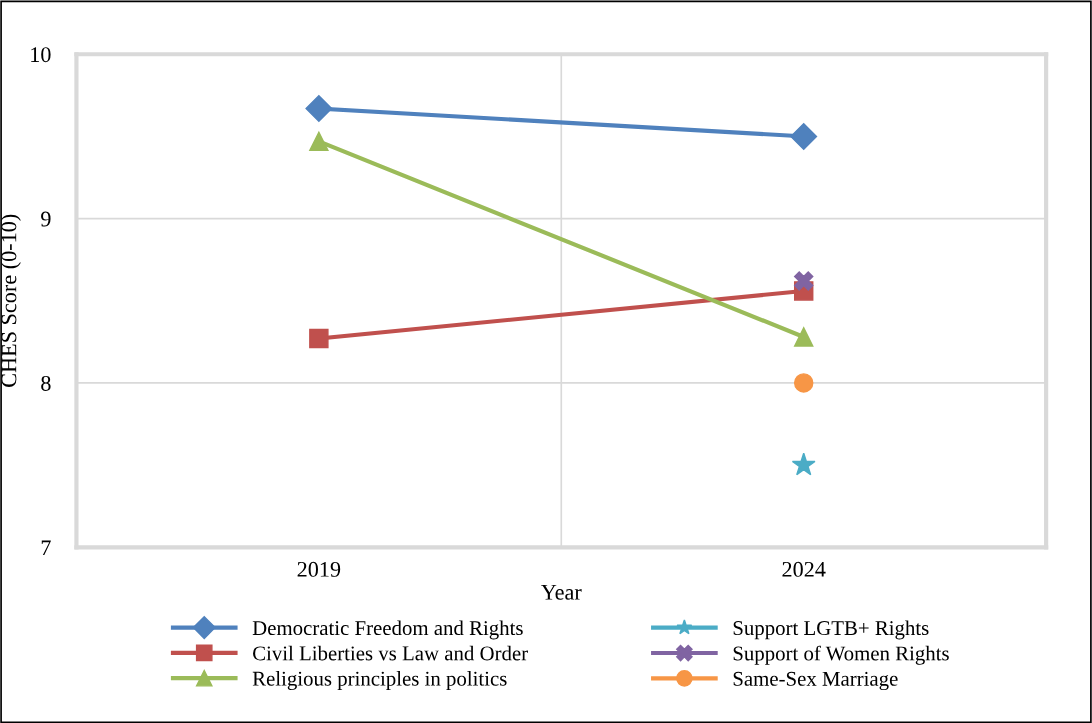  Describe the element at coordinates (841, 655) in the screenshot. I see `legend-label: Support of Women Rights` at that location.